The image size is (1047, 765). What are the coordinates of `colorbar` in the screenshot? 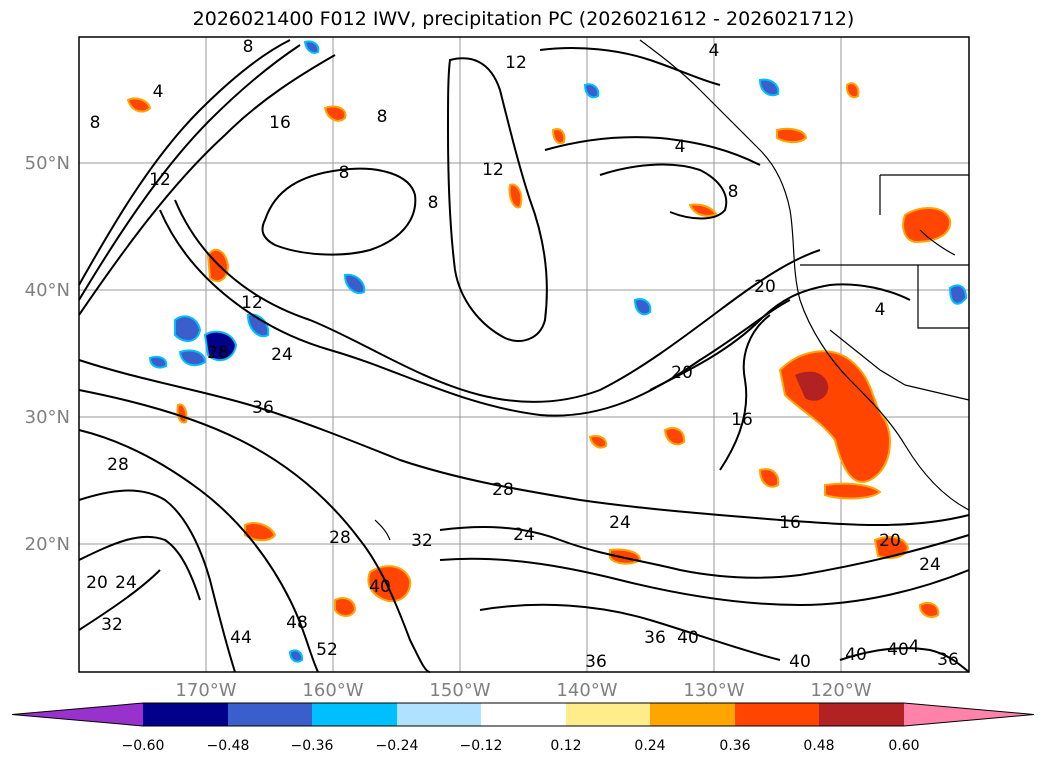 It's located at (523, 714).